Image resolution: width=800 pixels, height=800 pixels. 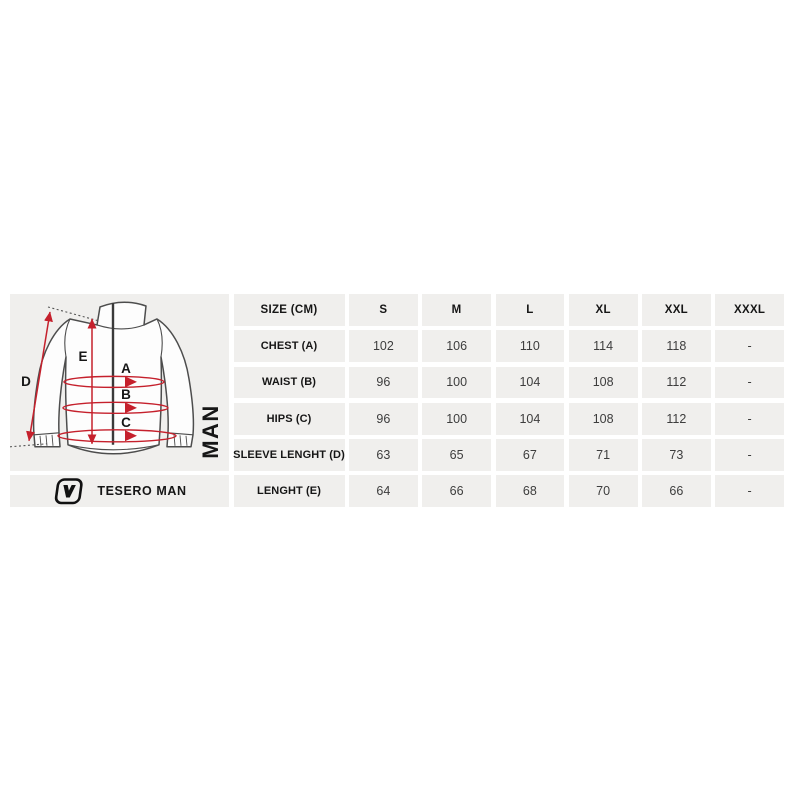 What do you see at coordinates (749, 310) in the screenshot?
I see `header-cell-xxxl: XXXL` at bounding box center [749, 310].